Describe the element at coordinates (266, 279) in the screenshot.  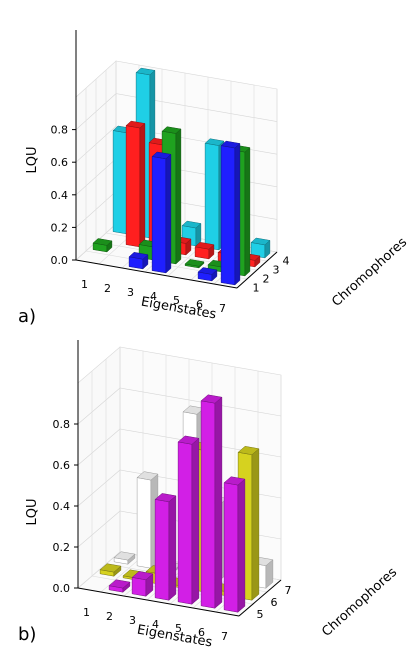
I see `z-tick-label: 2` at that location.